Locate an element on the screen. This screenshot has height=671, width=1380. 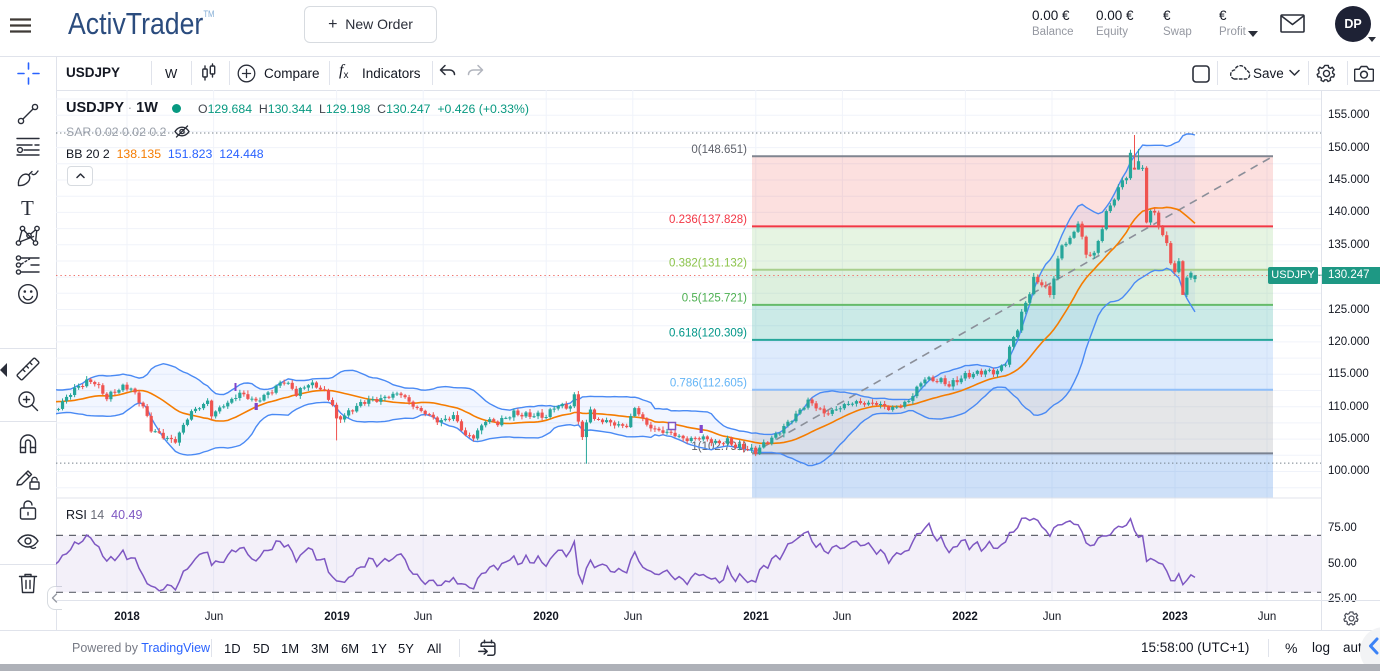
svg-text: 0(148.651) is located at coordinates (719, 150).